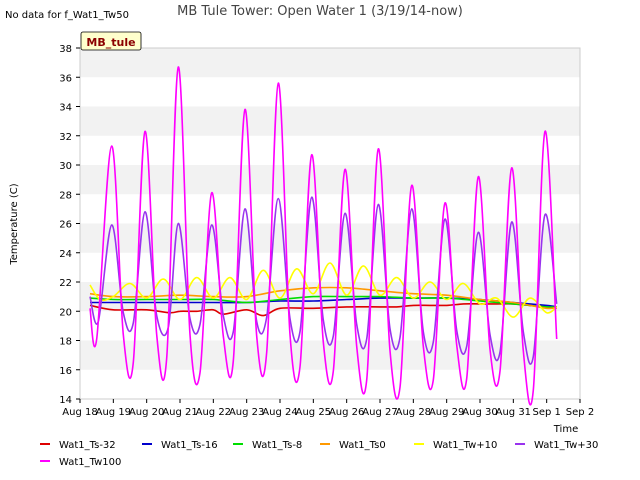  Describe the element at coordinates (90, 462) in the screenshot. I see `legend-label: Wat1_Tw100` at that location.